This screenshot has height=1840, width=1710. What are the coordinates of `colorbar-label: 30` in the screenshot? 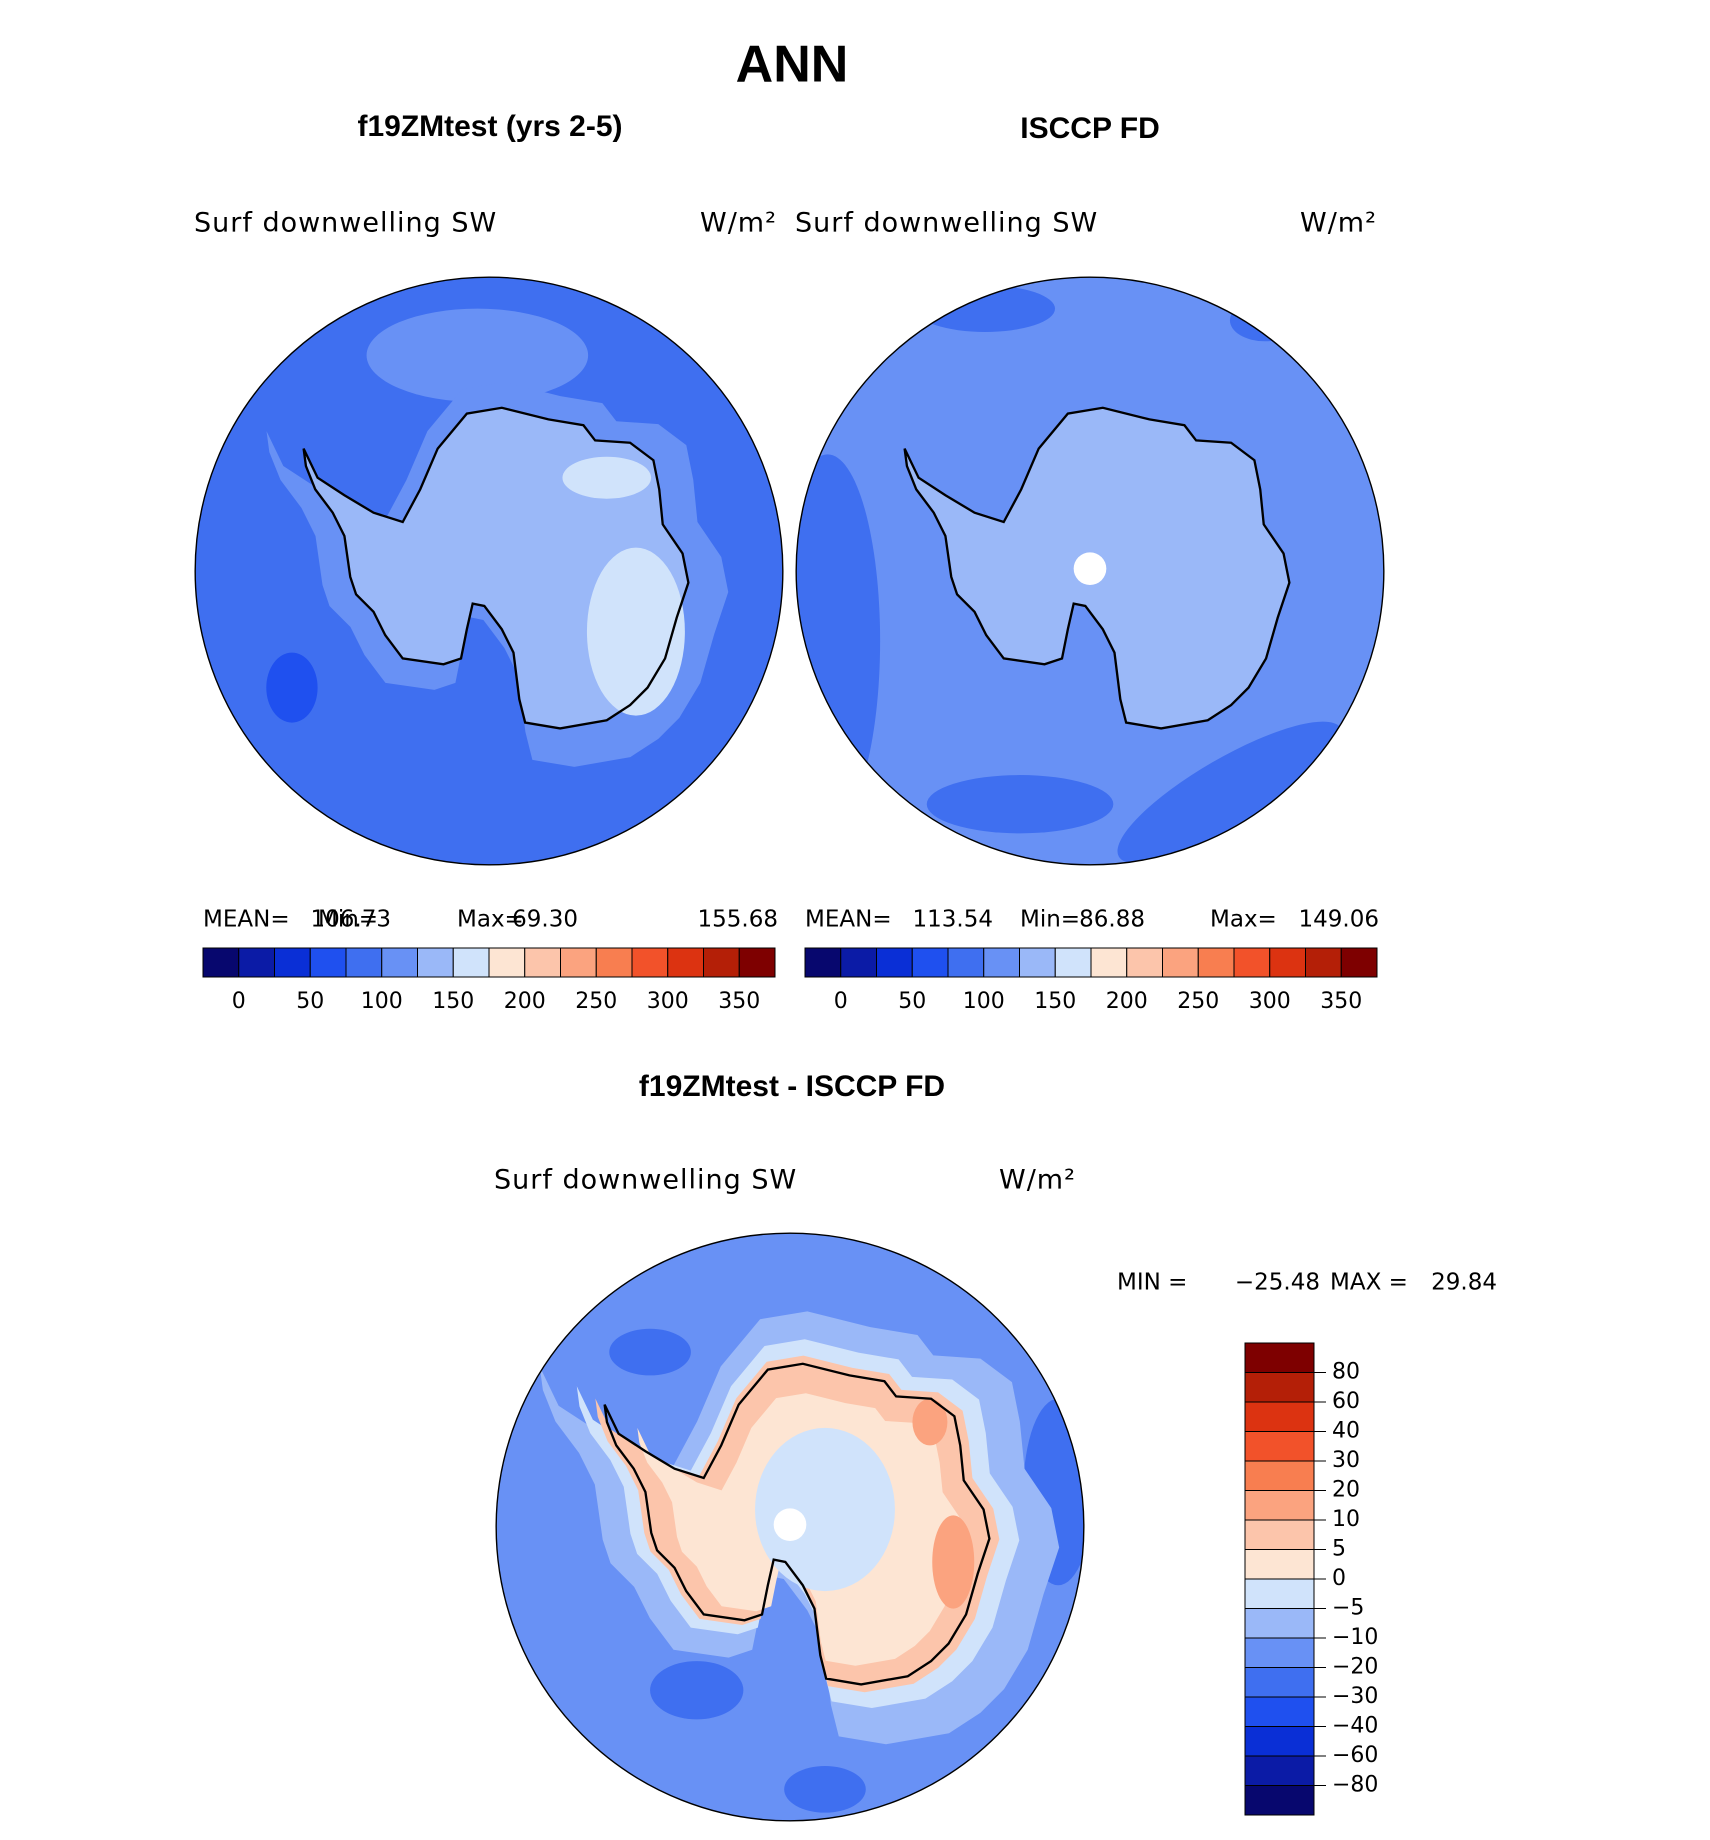 It's located at (1346, 1460).